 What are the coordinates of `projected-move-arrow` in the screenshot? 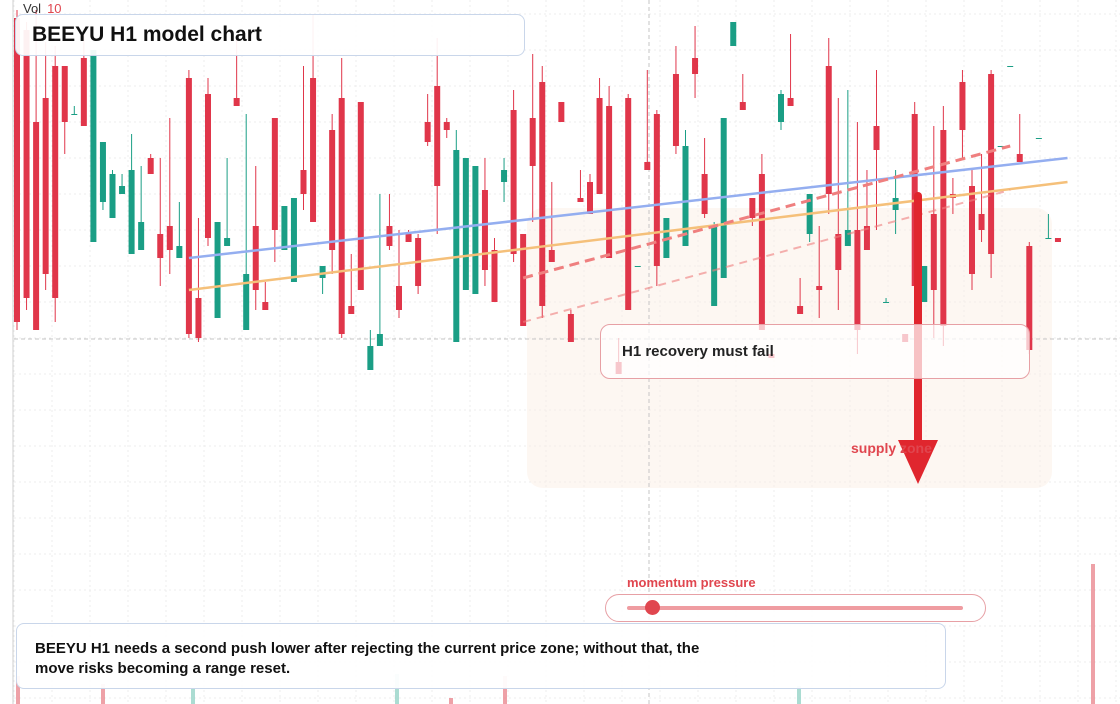 It's located at (918, 338).